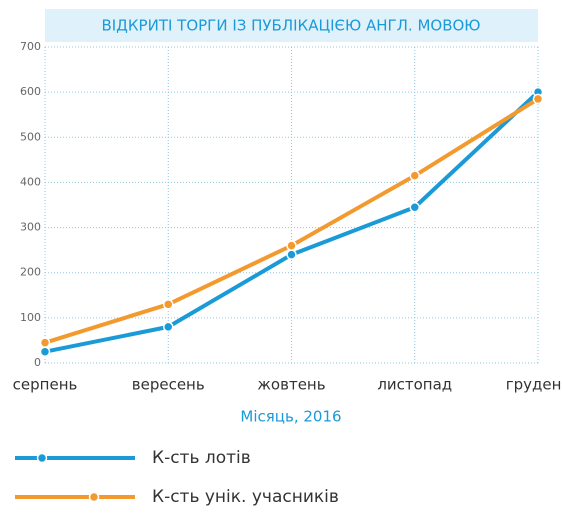 Image resolution: width=562 pixels, height=513 pixels. I want to click on legend-label: К-сть лотів, so click(201, 458).